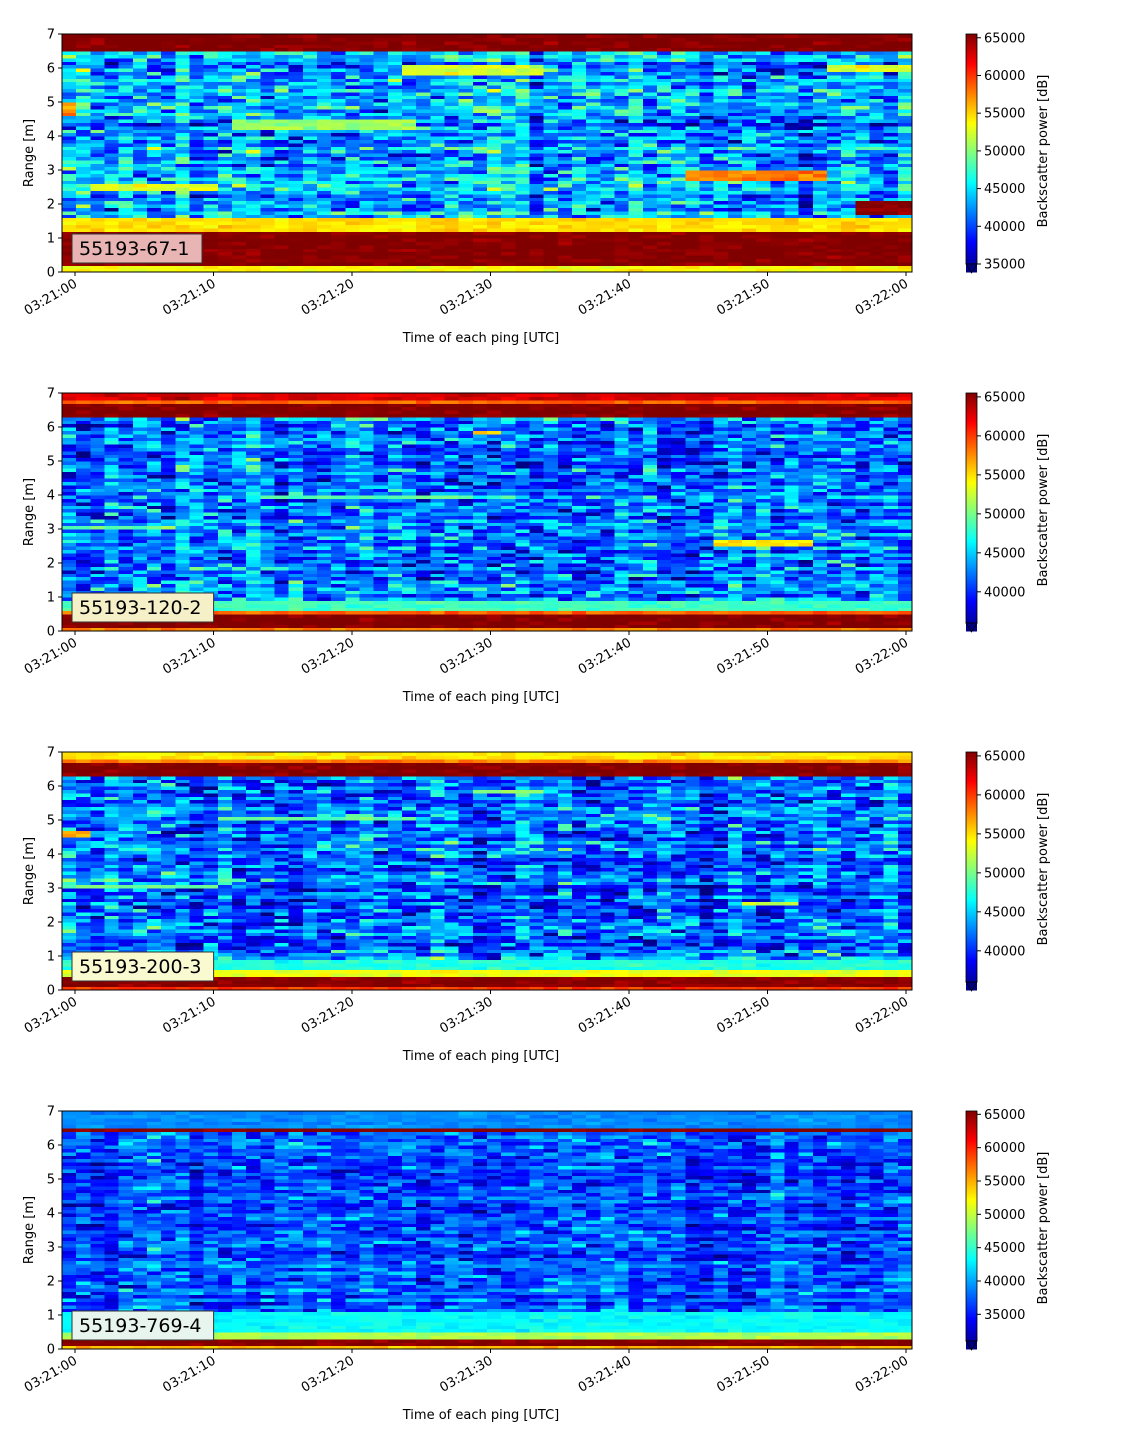  I want to click on colorbar-step, so click(971, 134).